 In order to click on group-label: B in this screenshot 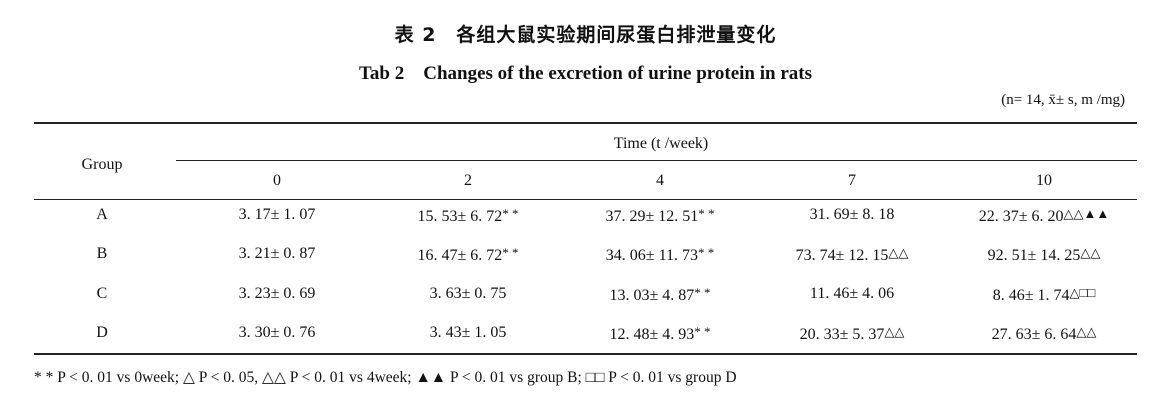, I will do `click(102, 253)`.